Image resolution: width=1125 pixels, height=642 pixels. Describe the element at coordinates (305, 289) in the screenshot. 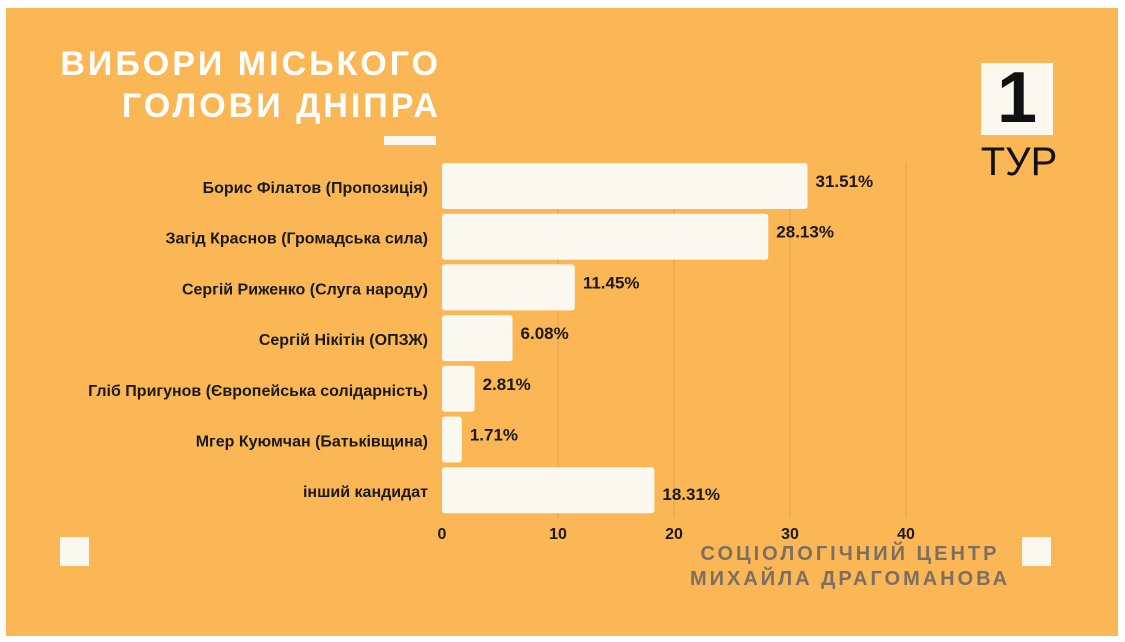

I see `category-label: Сергій Риженко (Слуга народу)` at that location.